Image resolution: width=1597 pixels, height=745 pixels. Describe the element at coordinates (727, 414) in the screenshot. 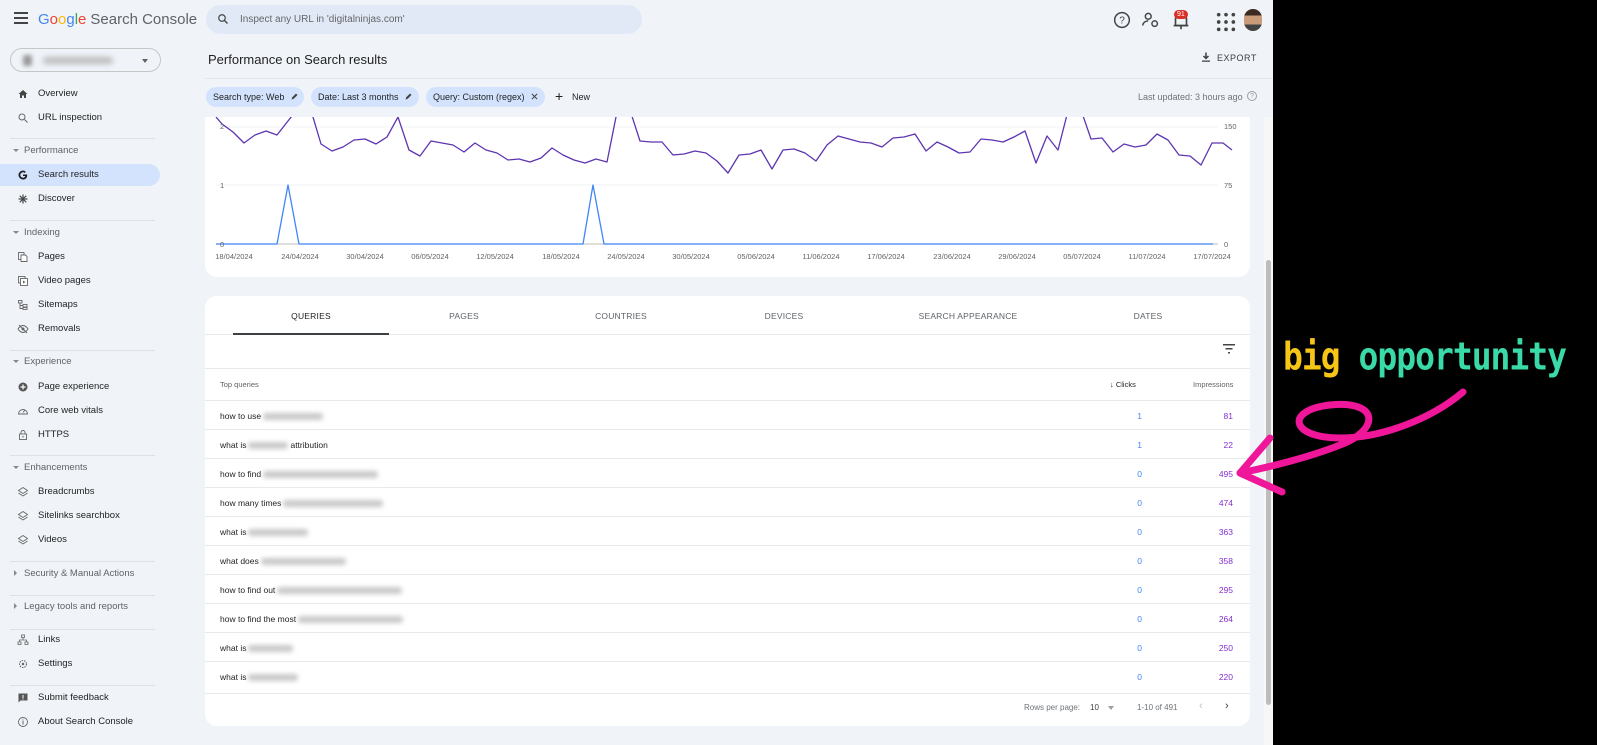

I see `table-row: how to use 1 81` at that location.